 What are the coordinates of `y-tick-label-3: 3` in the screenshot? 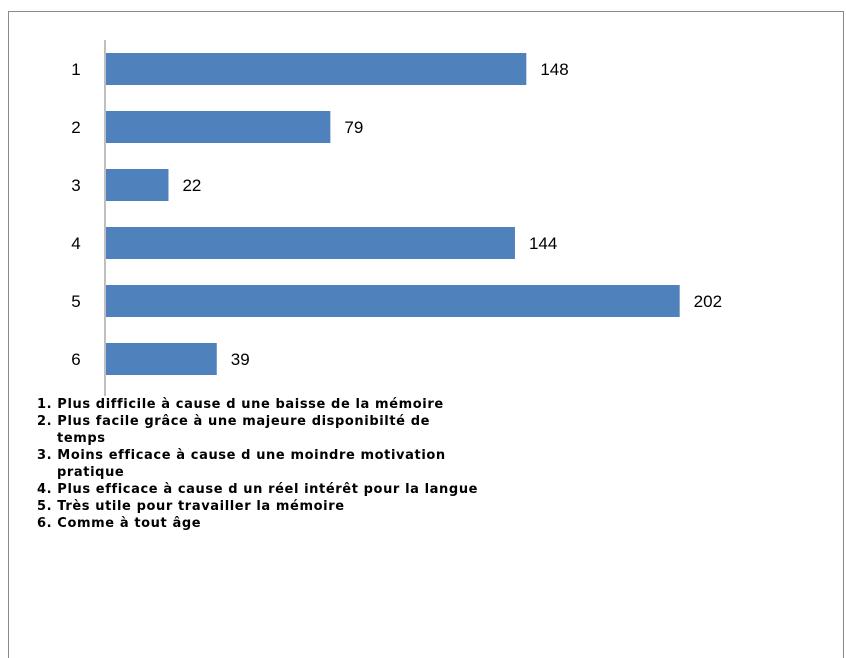 It's located at (75, 185).